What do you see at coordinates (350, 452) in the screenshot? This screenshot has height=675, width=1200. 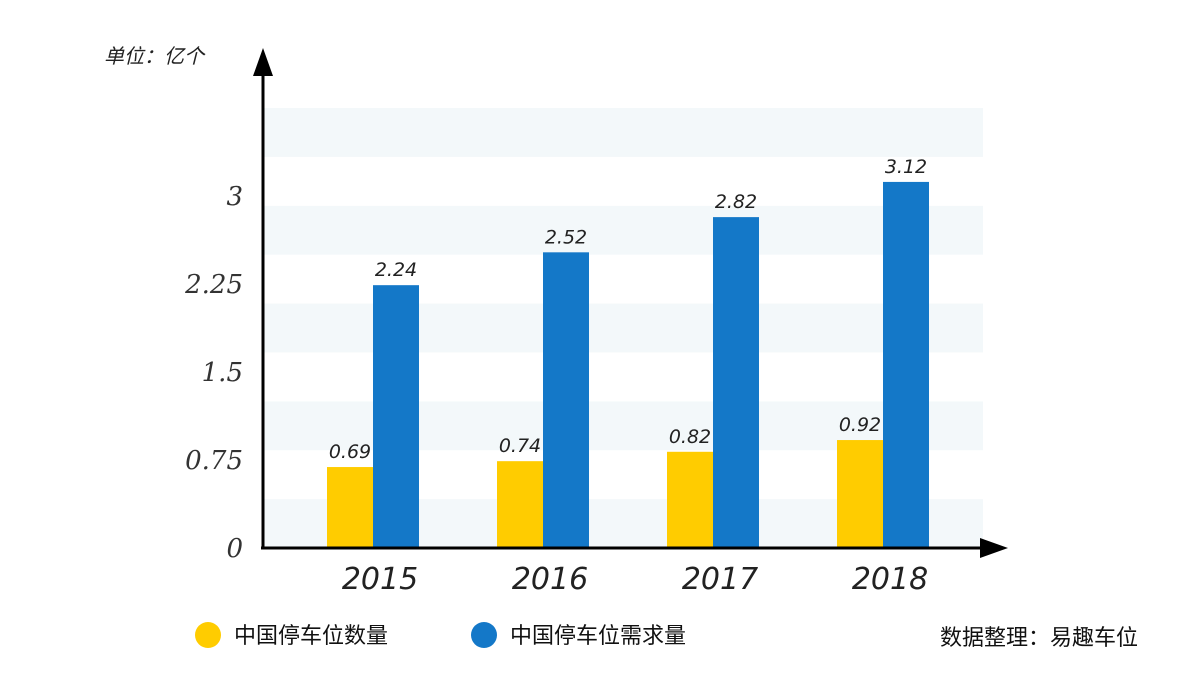 I see `bar-value-label: 0.69` at bounding box center [350, 452].